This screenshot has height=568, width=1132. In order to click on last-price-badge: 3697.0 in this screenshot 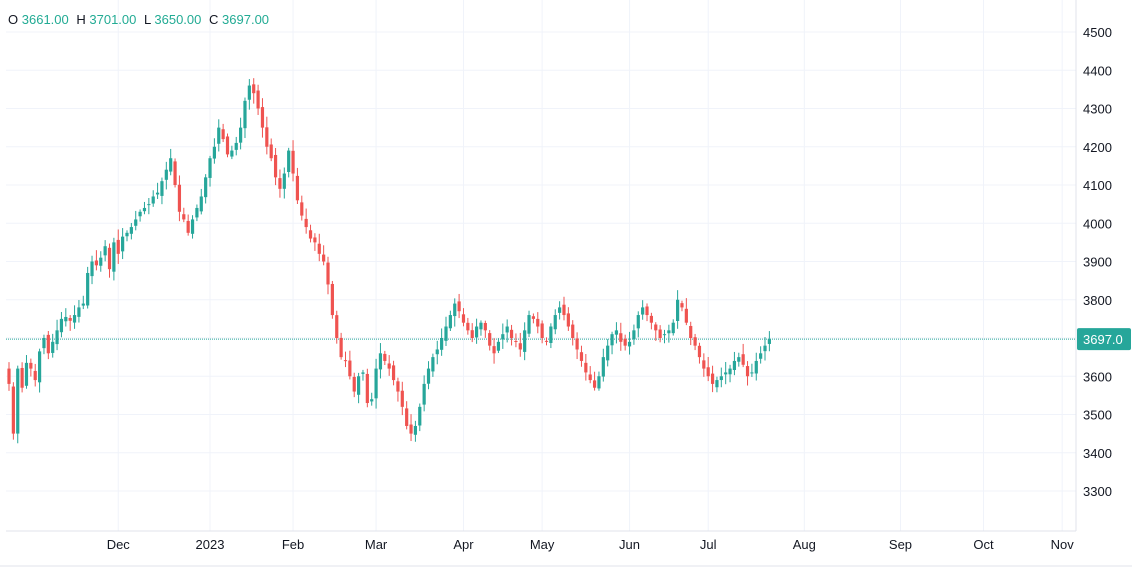, I will do `click(1104, 339)`.